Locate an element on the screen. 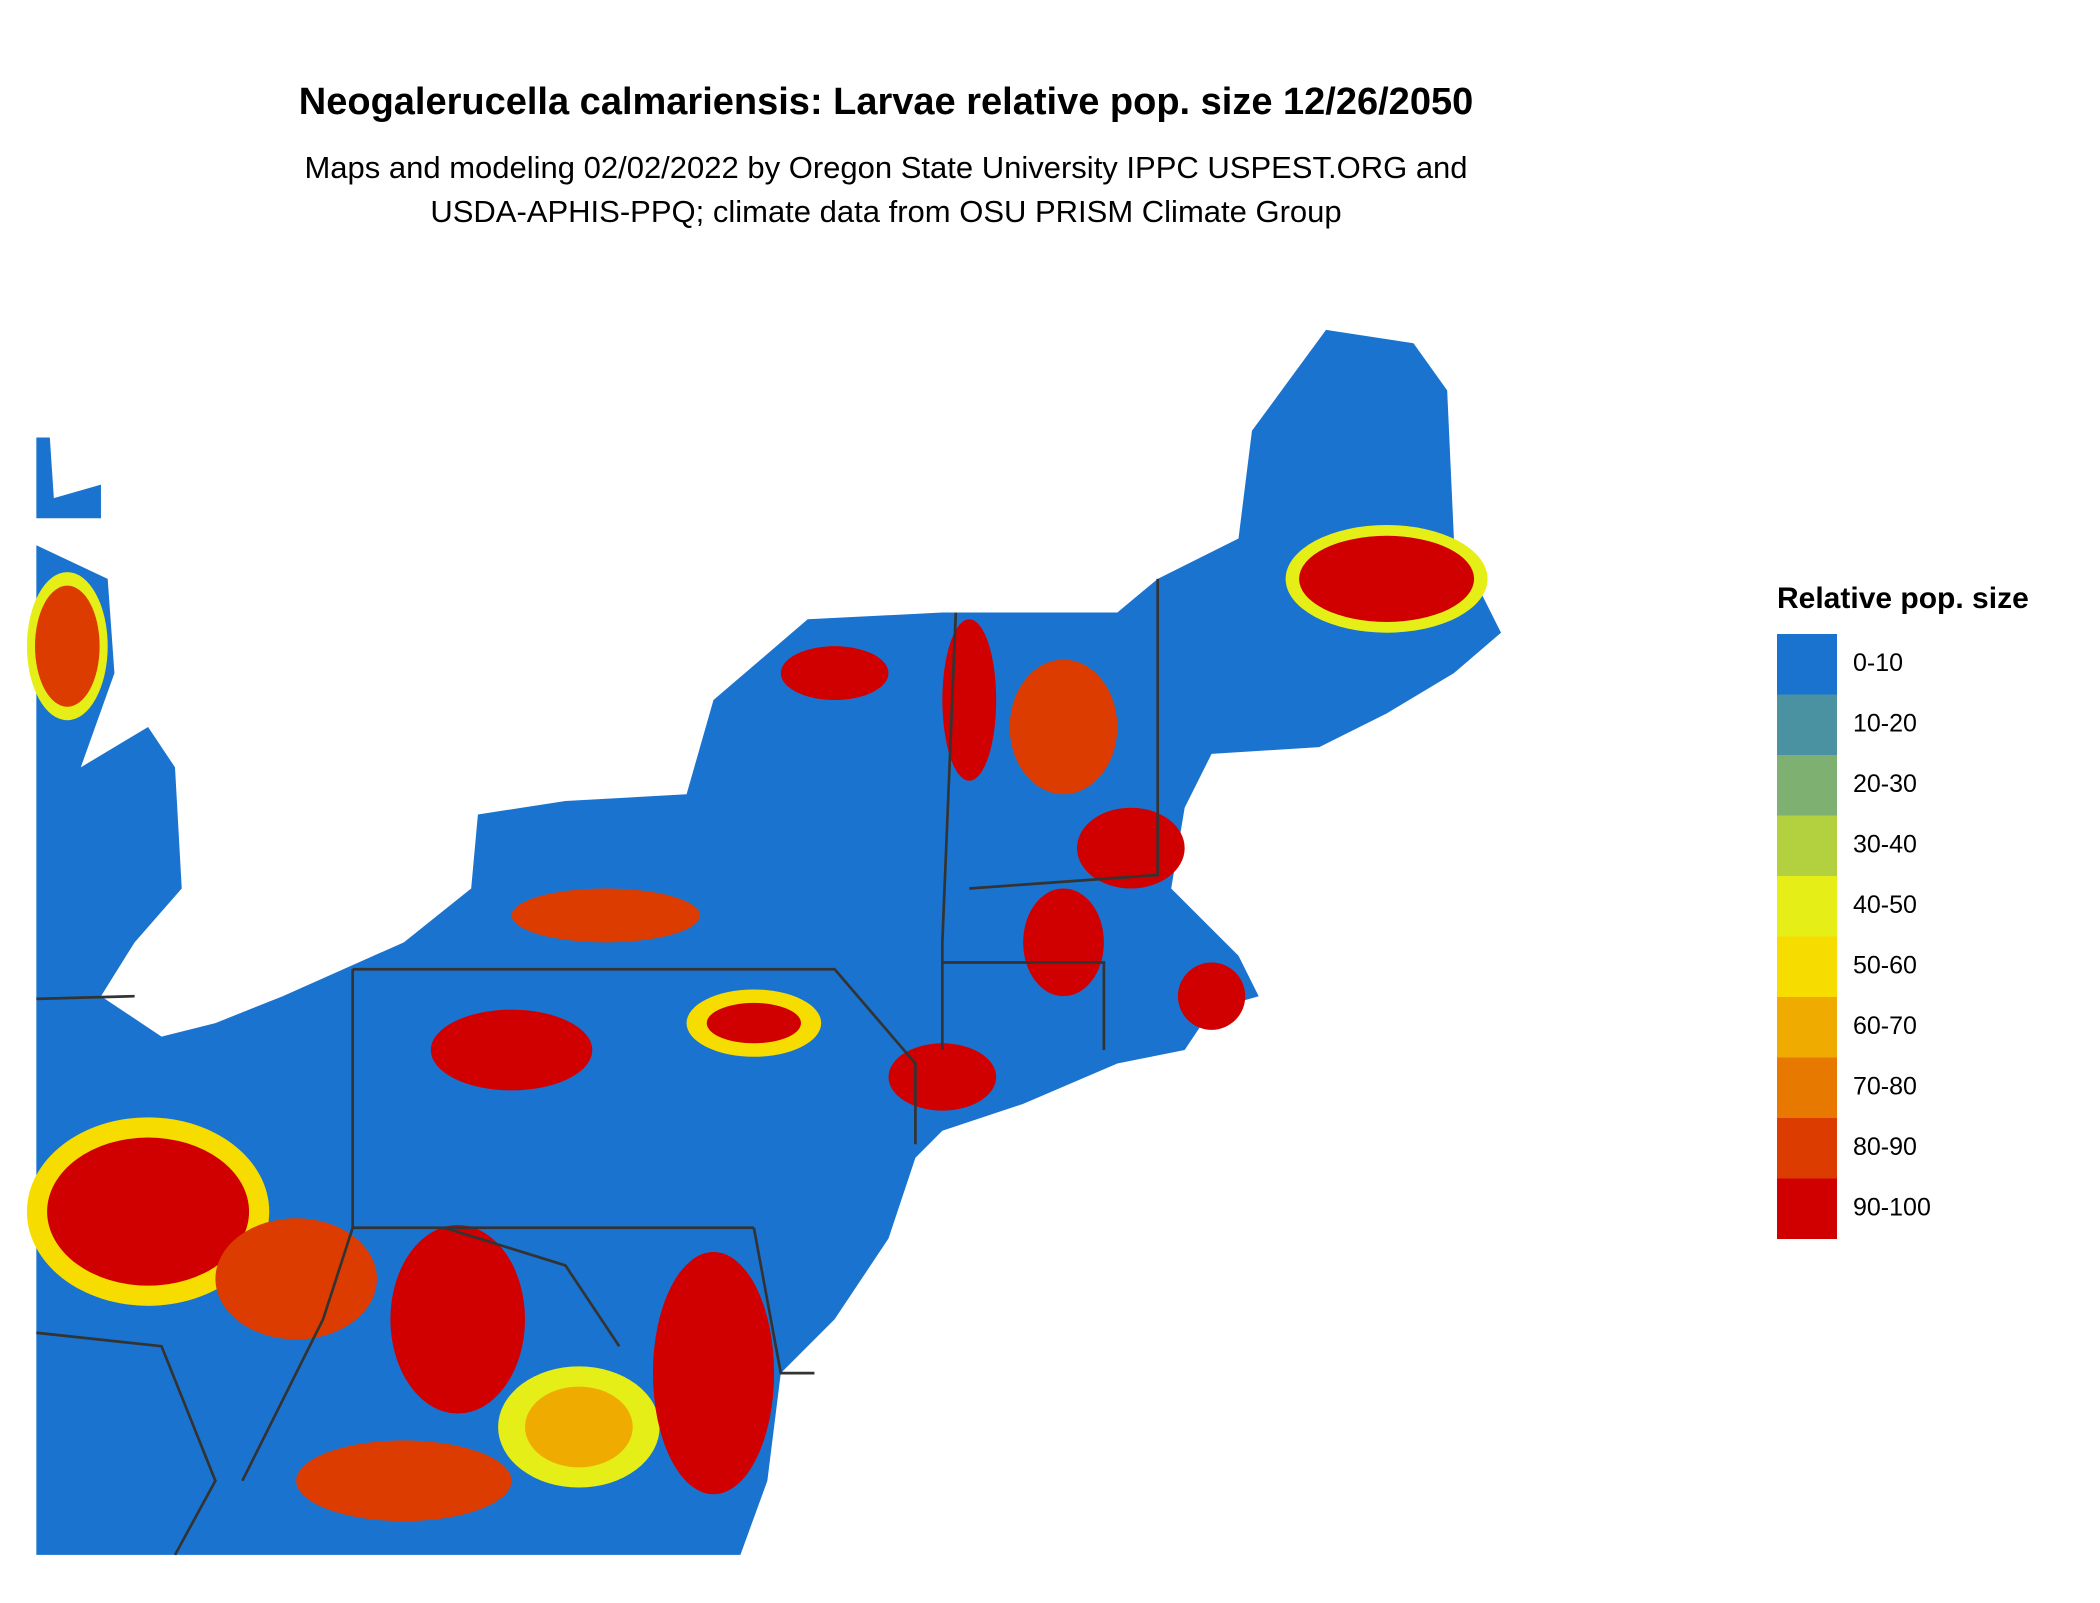 This screenshot has width=2100, height=1603. legend-label: 30-40 is located at coordinates (1885, 844).